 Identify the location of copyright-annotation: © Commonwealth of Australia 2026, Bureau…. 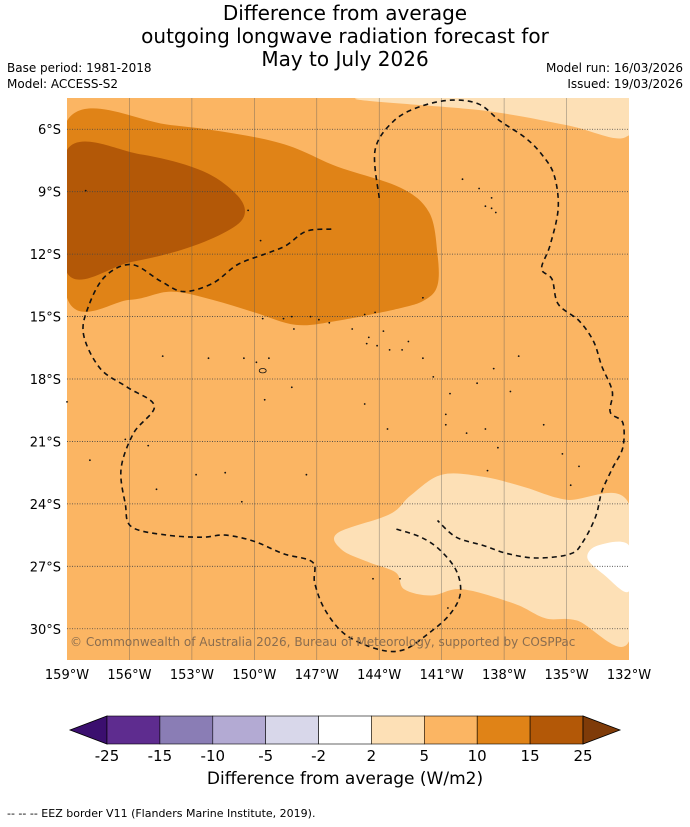
(322, 642).